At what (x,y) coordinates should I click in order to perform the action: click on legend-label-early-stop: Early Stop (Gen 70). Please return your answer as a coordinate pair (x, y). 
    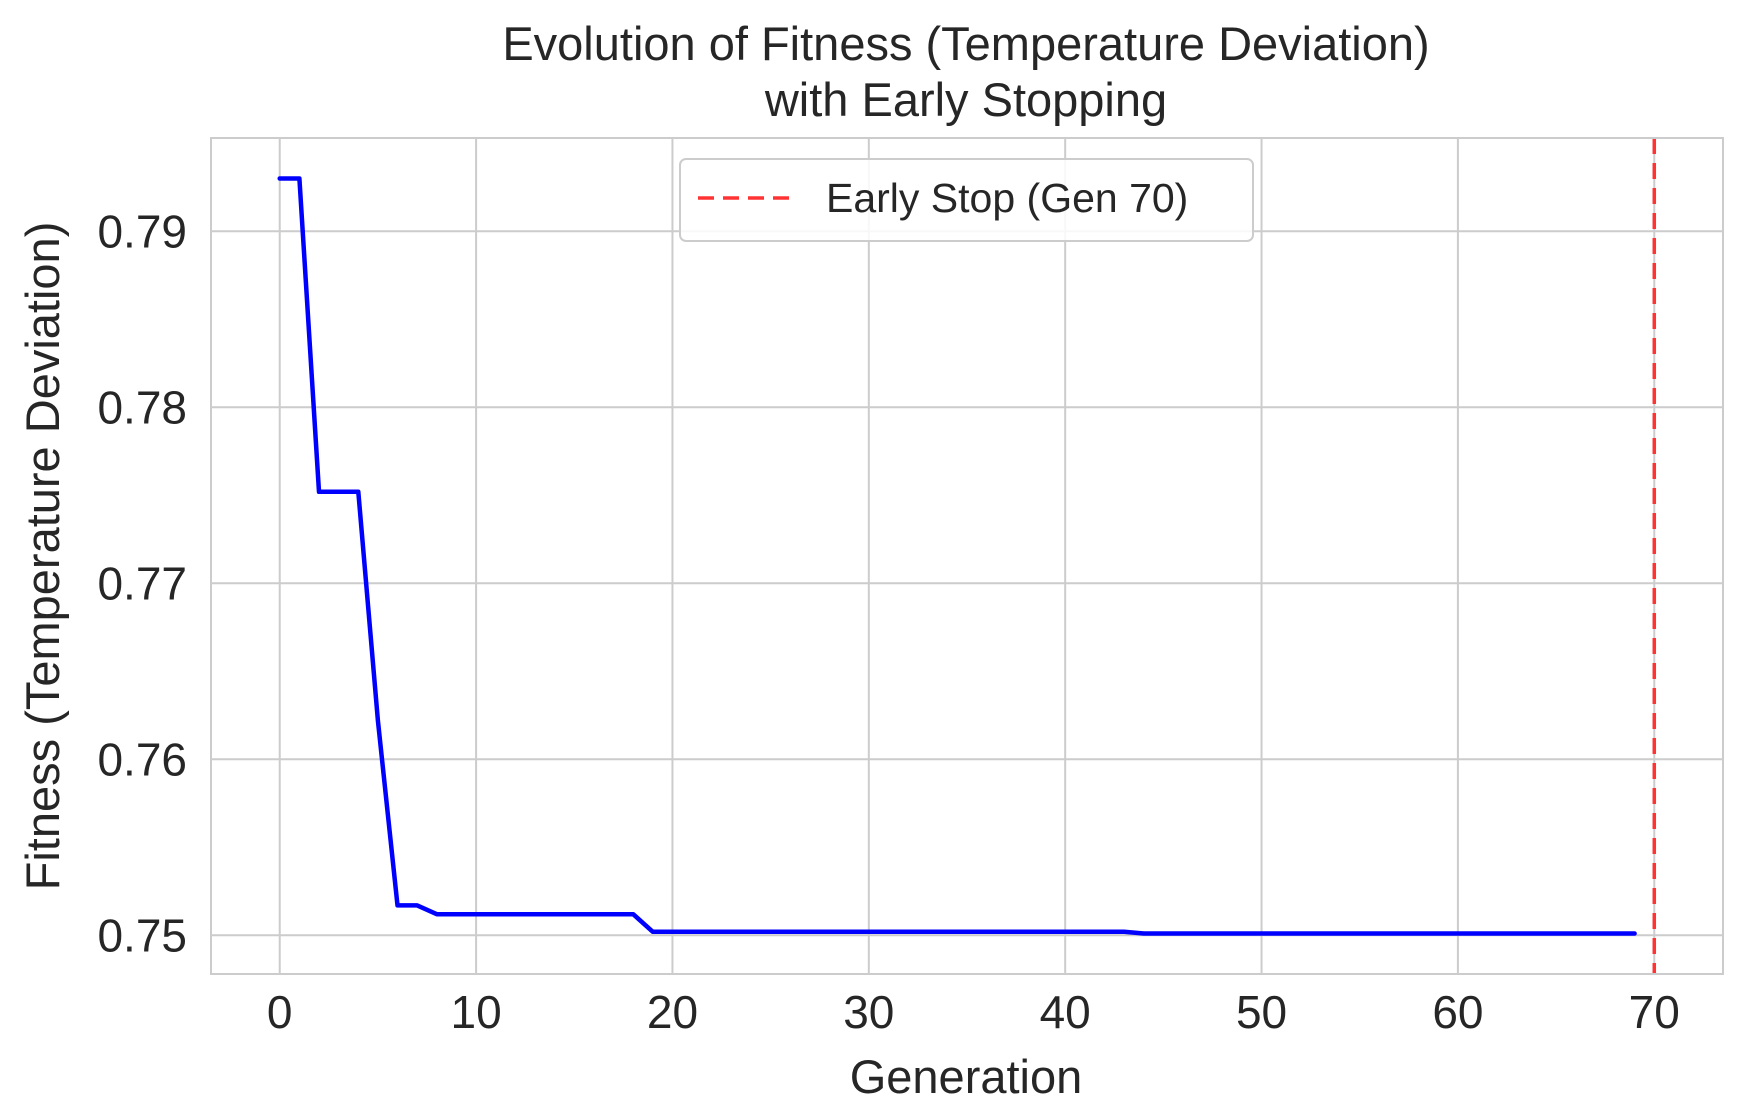
    Looking at the image, I should click on (1007, 198).